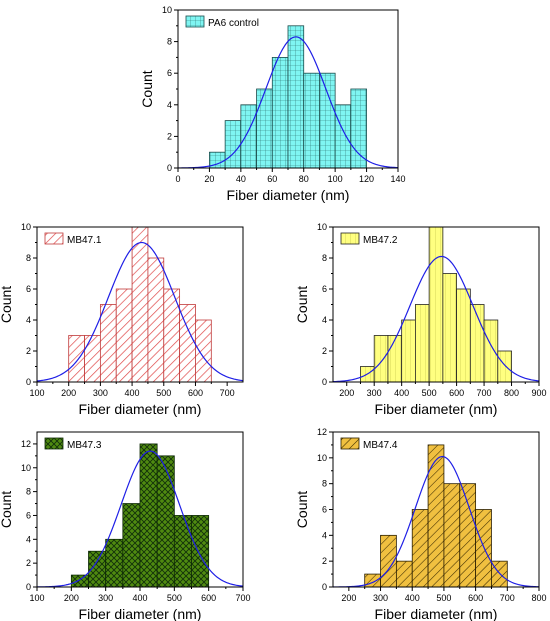 This screenshot has height=621, width=550. Describe the element at coordinates (209, 179) in the screenshot. I see `x-tick-label: 20` at that location.